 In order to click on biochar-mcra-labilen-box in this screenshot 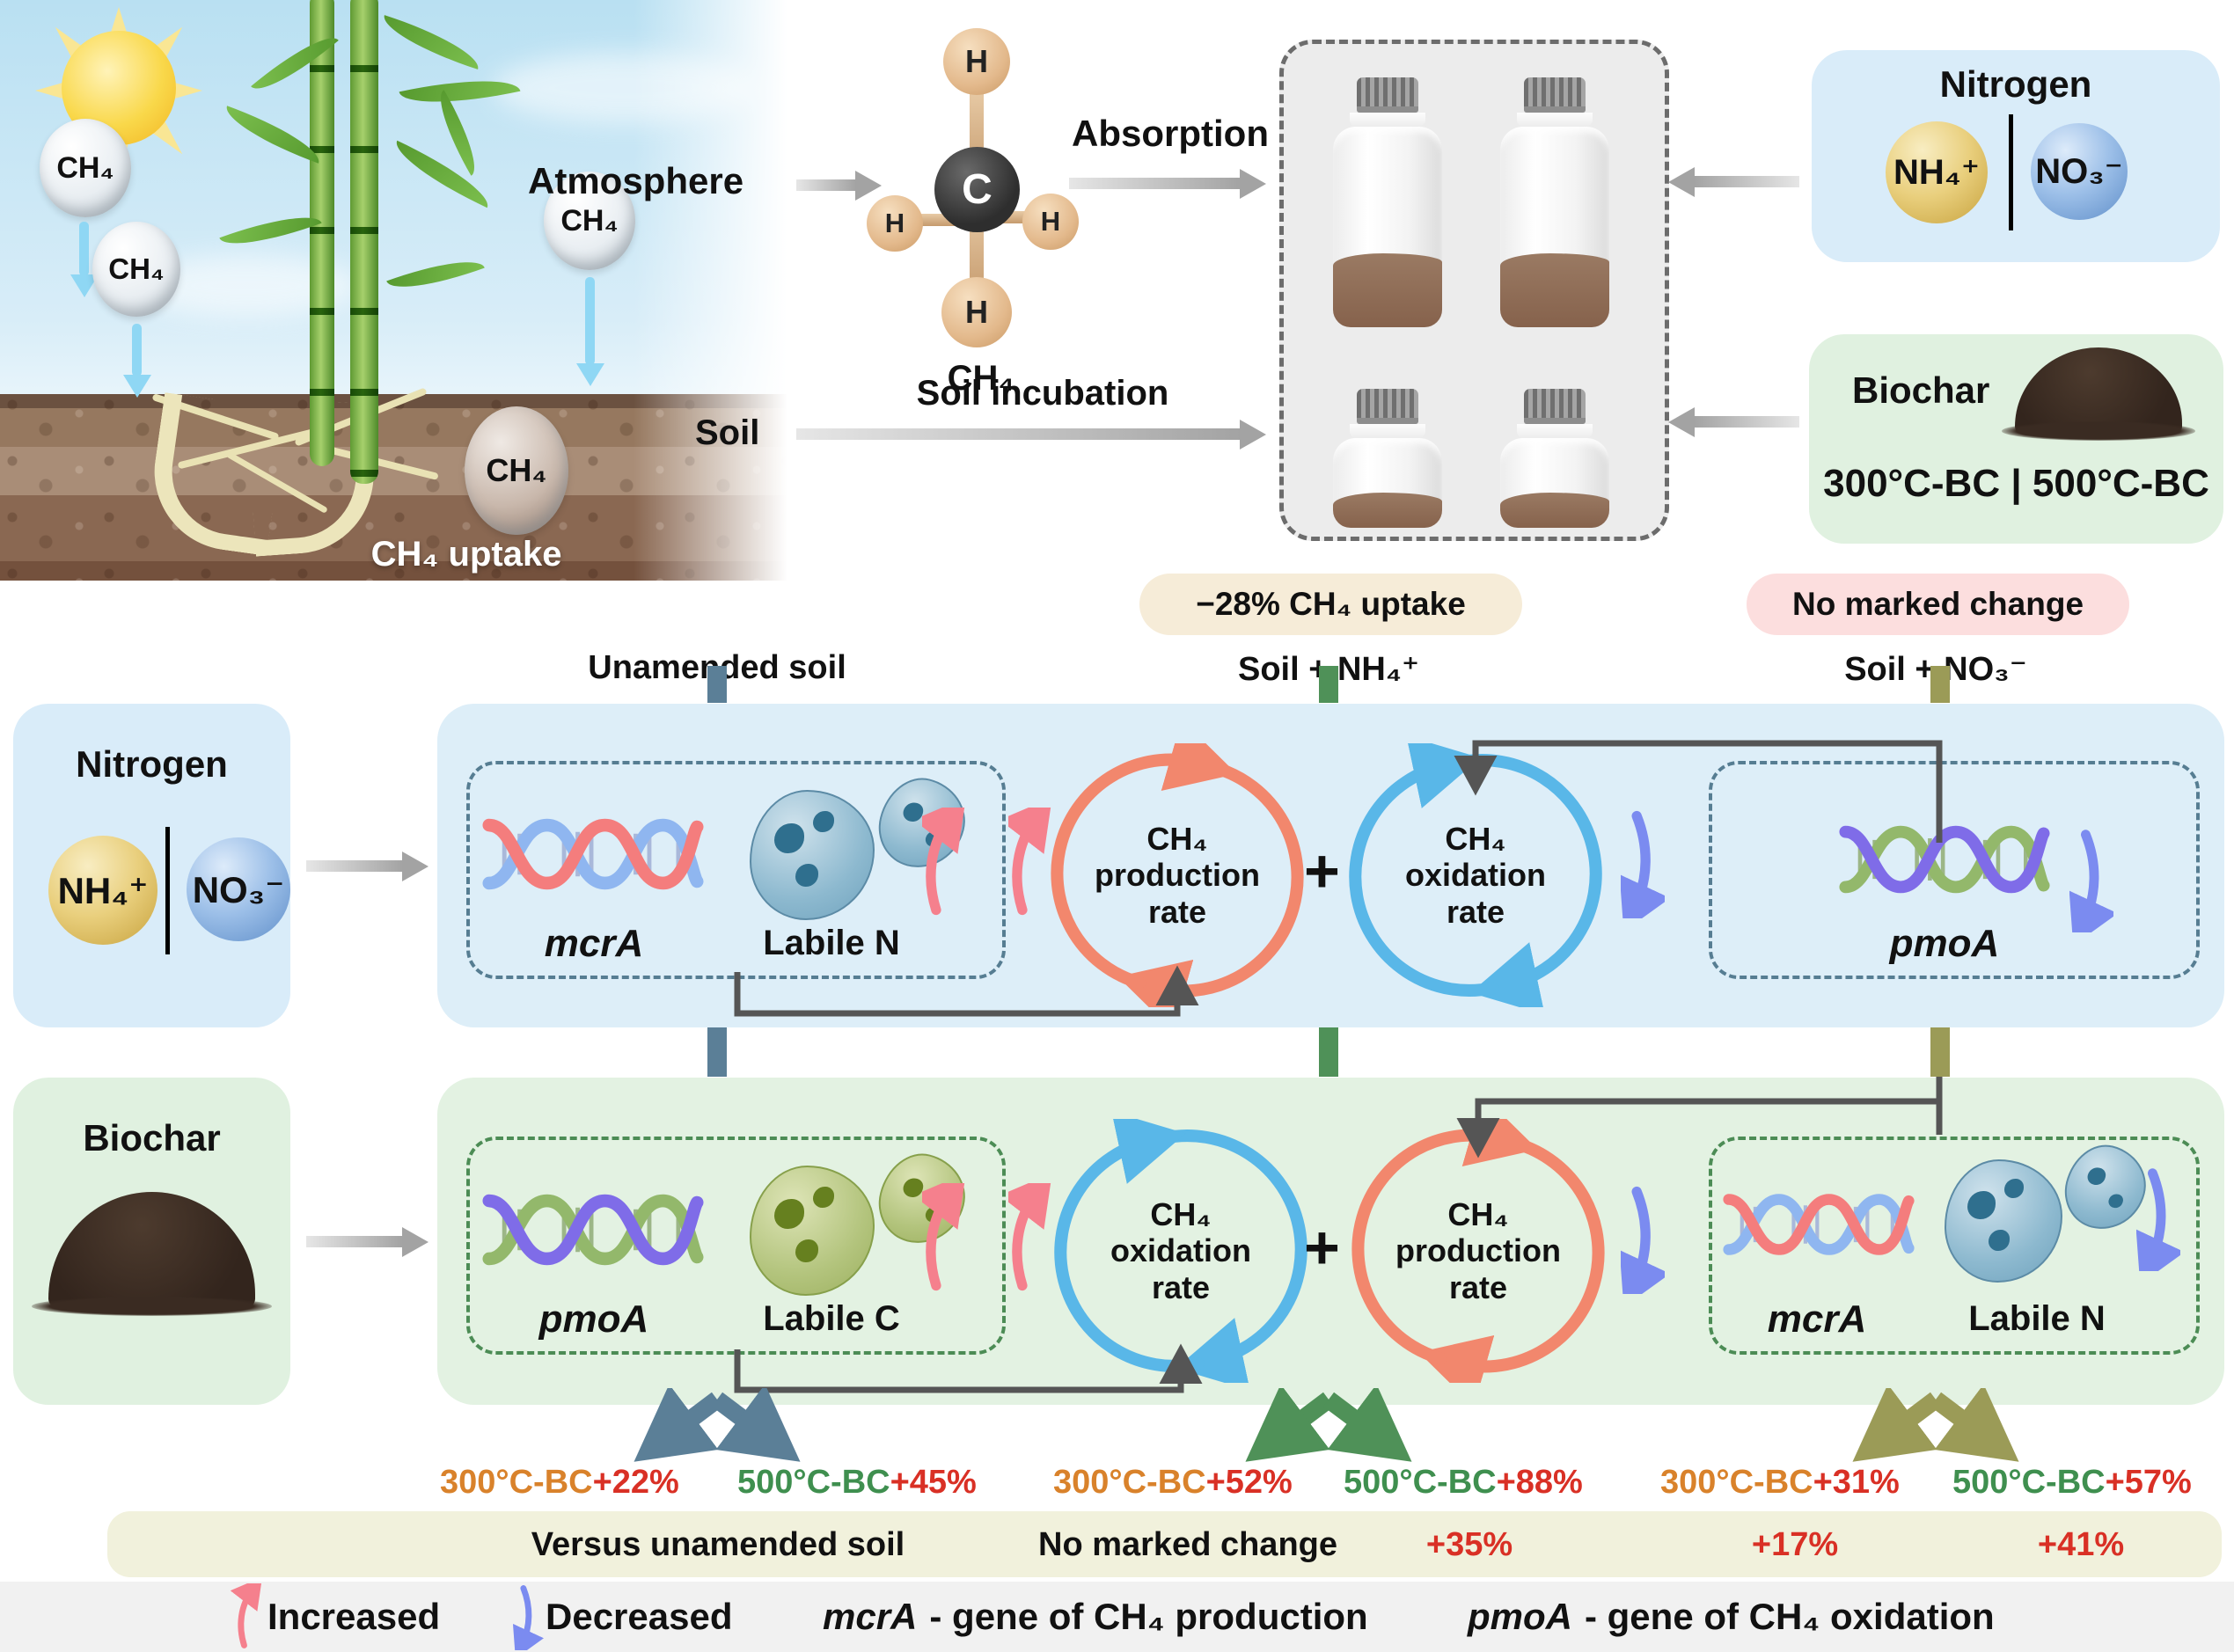, I will do `click(1955, 1246)`.